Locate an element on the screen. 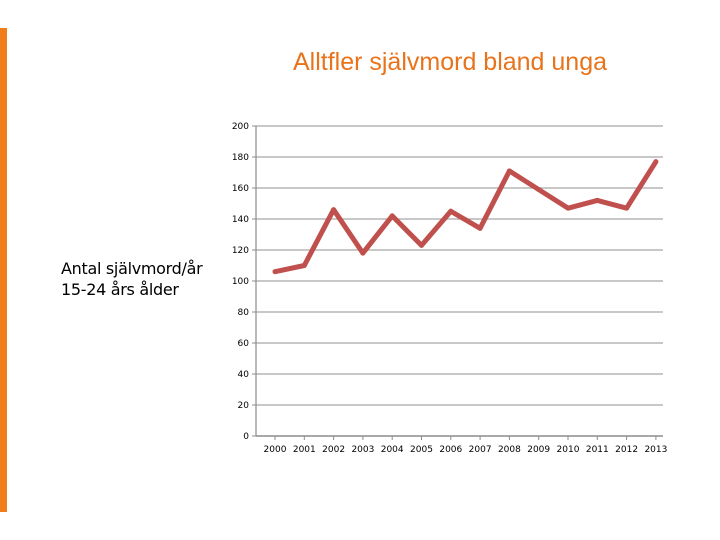 The image size is (720, 540). y-tick-label: 40 is located at coordinates (244, 375).